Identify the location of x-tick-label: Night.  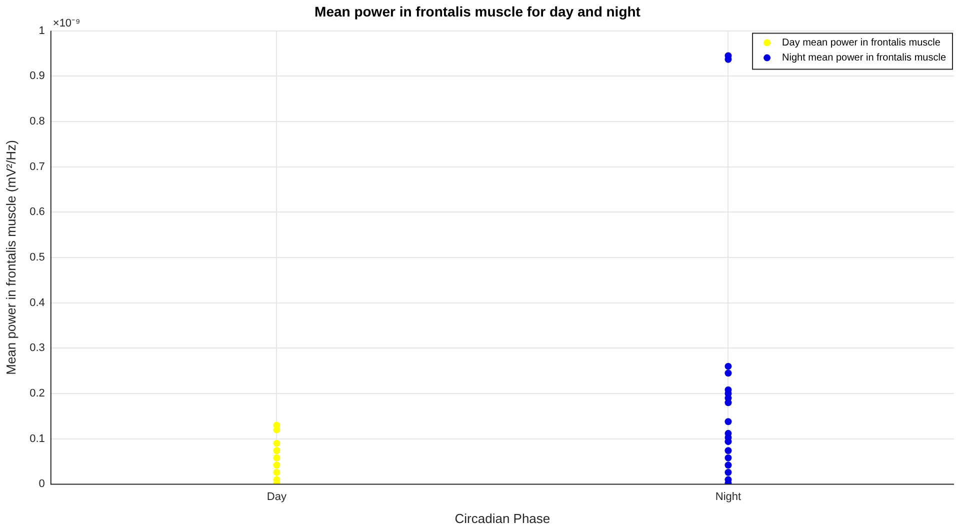
(728, 496).